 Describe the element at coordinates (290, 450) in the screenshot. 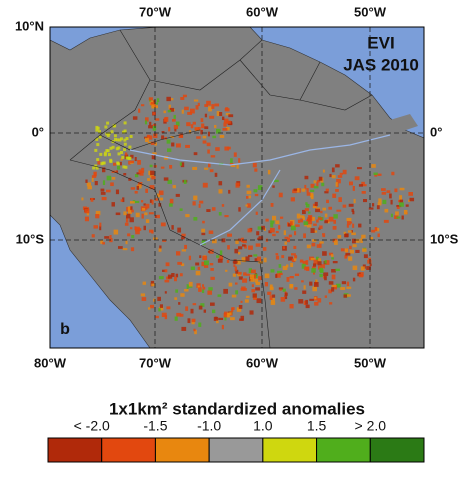

I see `legend-swatch` at that location.